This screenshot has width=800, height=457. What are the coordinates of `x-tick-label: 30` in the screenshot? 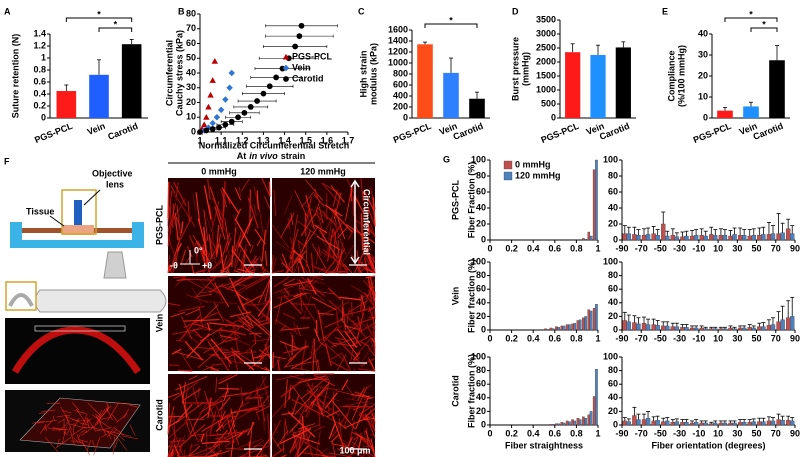 It's located at (737, 338).